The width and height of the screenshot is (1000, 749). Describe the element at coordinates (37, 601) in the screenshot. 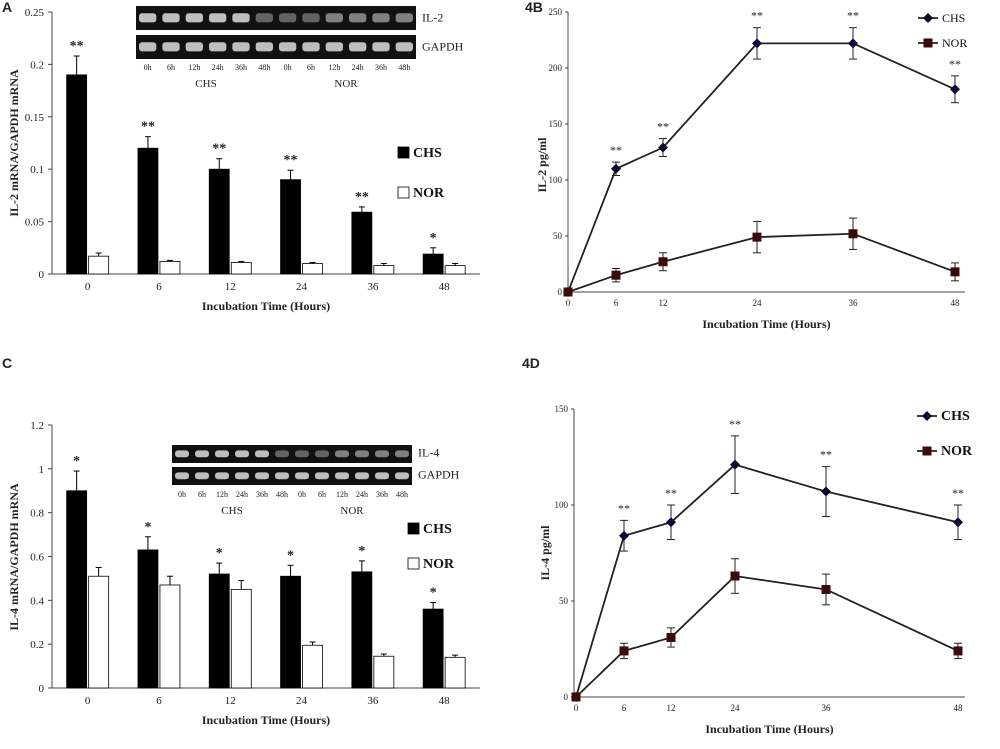

I see `y-tick-label: 0.4` at that location.